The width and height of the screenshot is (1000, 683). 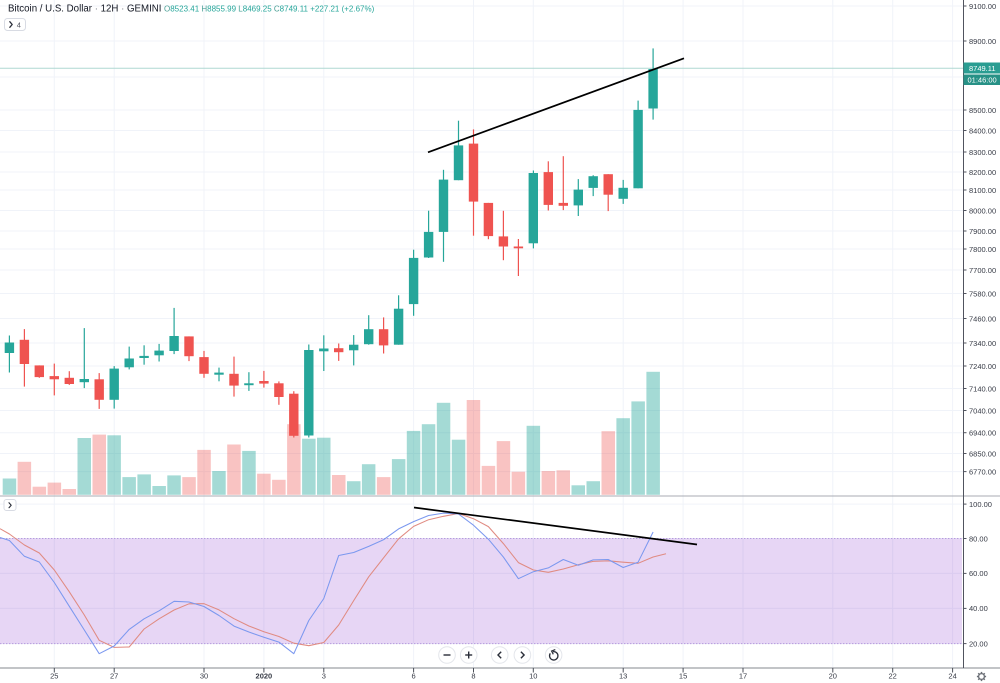 I want to click on svg-text: 01:46:00, so click(x=982, y=80).